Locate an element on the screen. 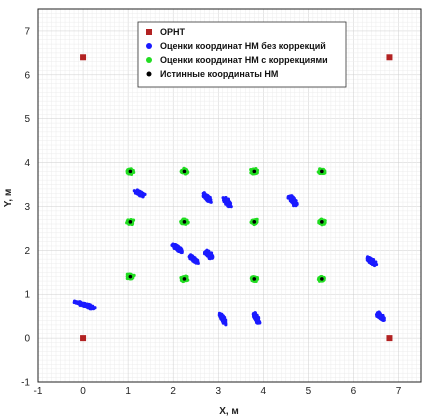 This screenshot has width=426, height=419. legend-item-true: Истинные координаты НМ is located at coordinates (212, 74).